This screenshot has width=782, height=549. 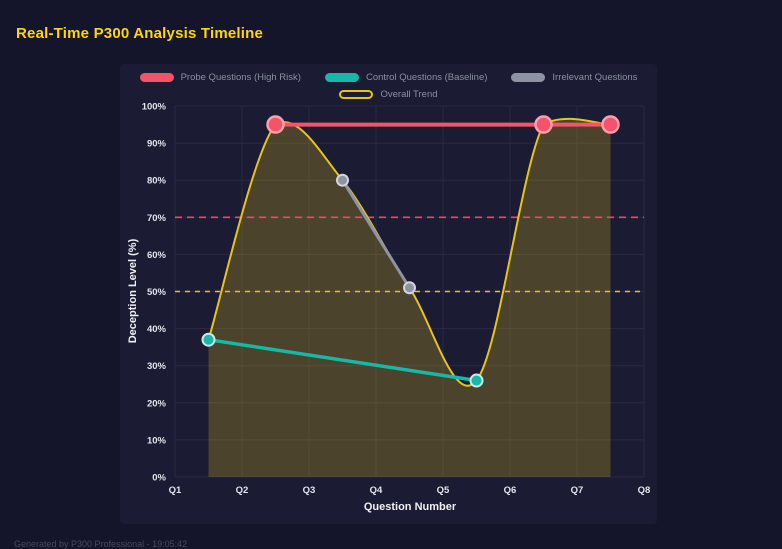 I want to click on x-tick-label: Q8, so click(x=644, y=490).